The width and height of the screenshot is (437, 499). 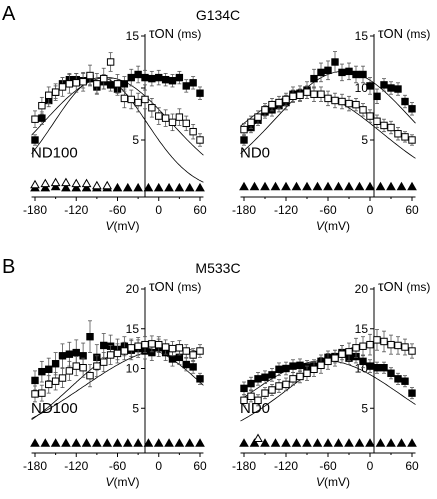 What do you see at coordinates (35, 210) in the screenshot?
I see `x-tick-label: -180` at bounding box center [35, 210].